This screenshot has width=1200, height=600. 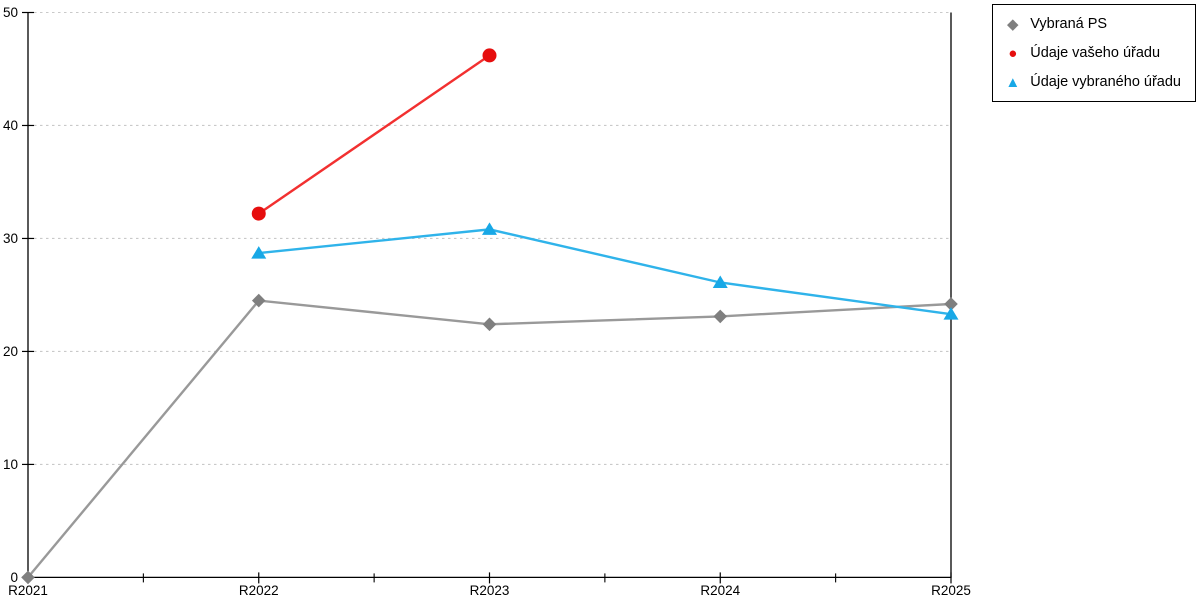 I want to click on legend-label: Údaje vašeho úřadu, so click(x=1095, y=53).